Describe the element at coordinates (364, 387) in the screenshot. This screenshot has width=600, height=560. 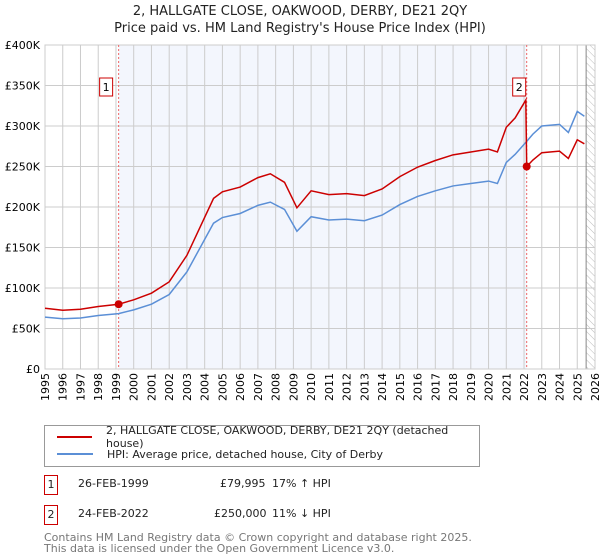
I see `x-tick-label: 2013` at that location.